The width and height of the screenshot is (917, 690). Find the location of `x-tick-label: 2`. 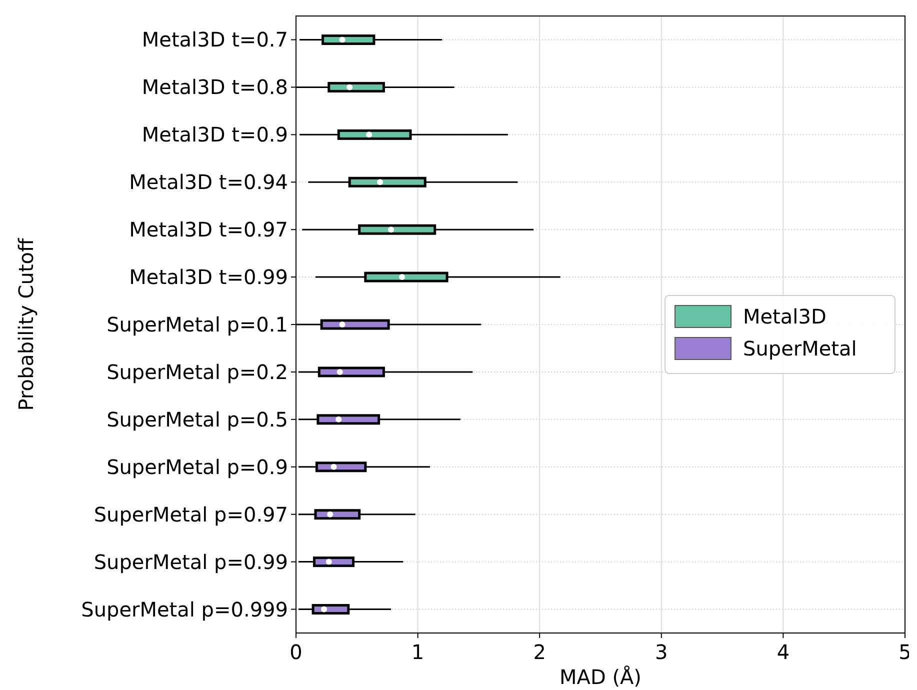

x-tick-label: 2 is located at coordinates (539, 652).